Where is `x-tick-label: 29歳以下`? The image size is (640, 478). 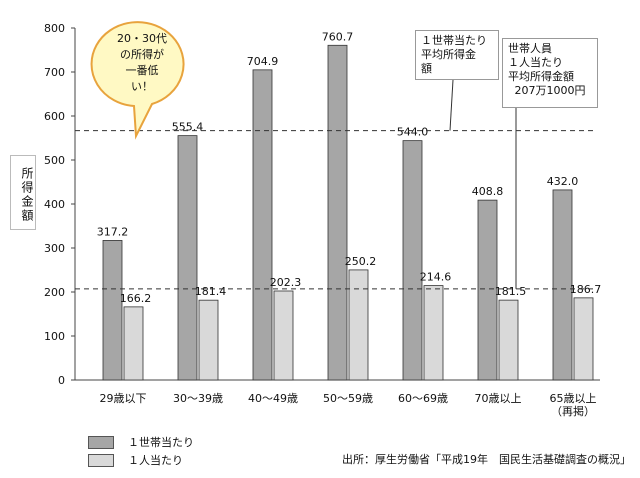 x-tick-label: 29歳以下 is located at coordinates (123, 398).